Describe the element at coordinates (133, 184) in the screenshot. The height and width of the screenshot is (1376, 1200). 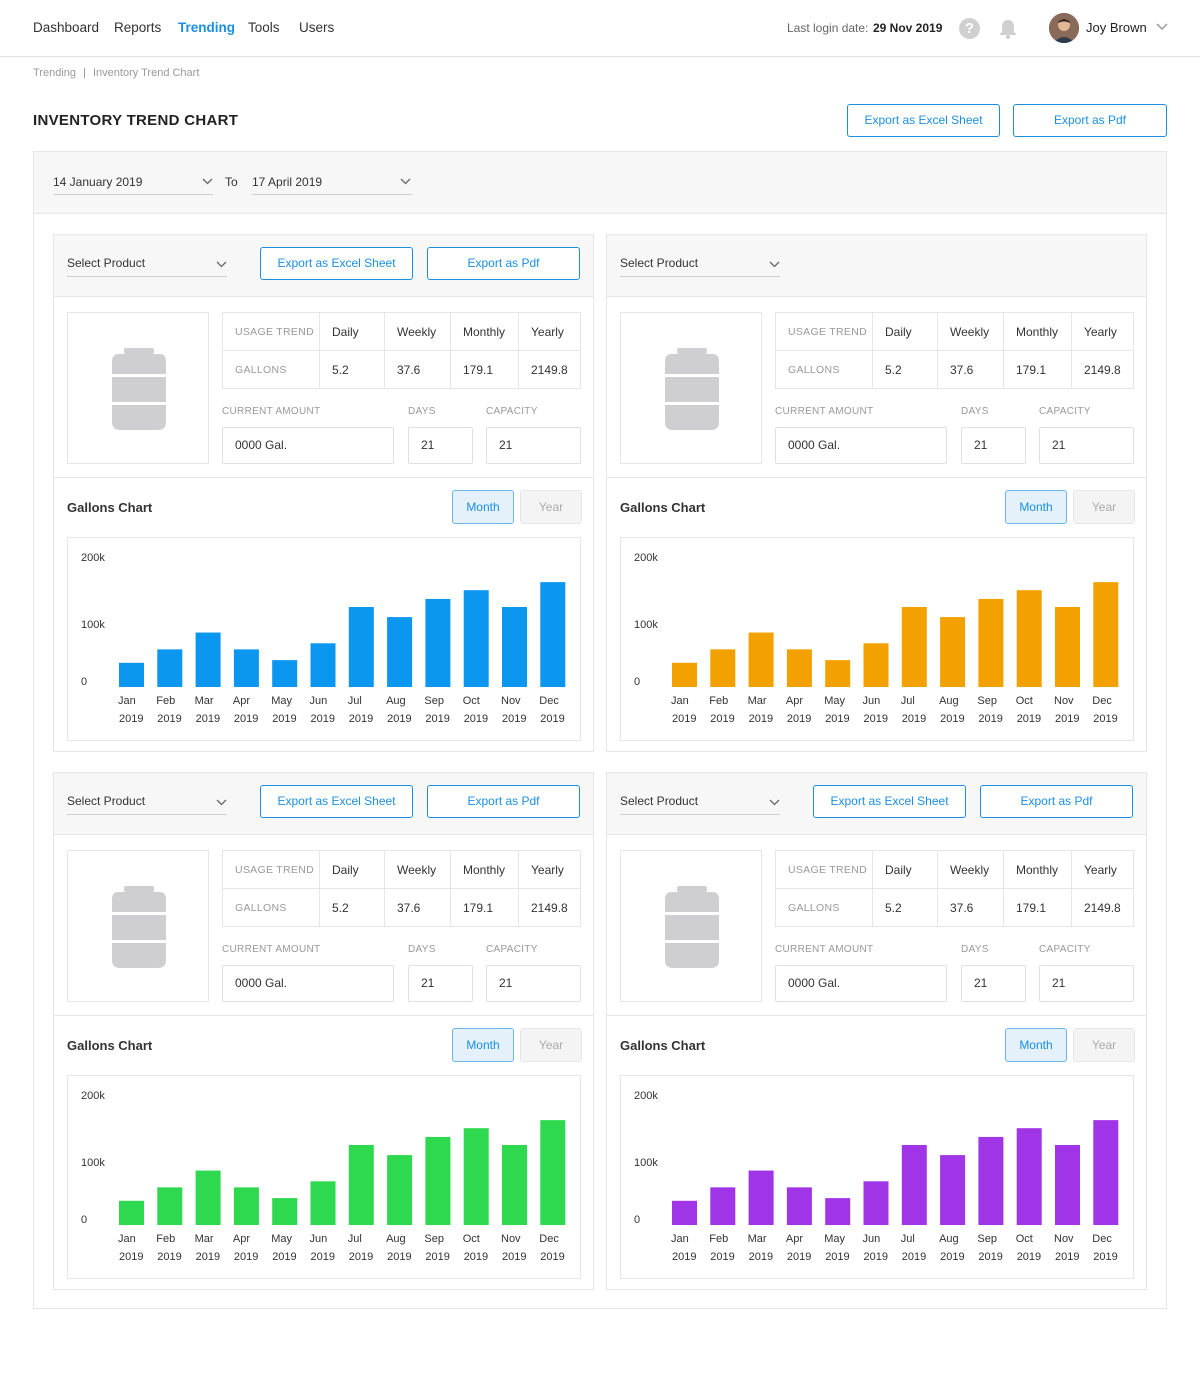
I see `date-from-select: 14 January 2019` at that location.